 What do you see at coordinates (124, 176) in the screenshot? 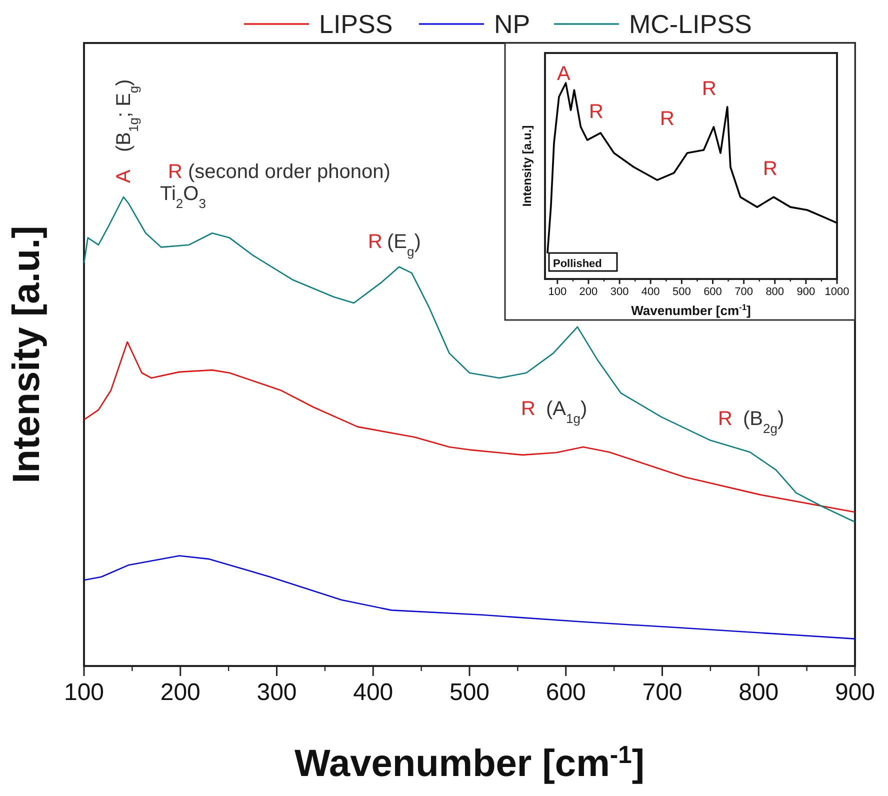
I see `text: A` at bounding box center [124, 176].